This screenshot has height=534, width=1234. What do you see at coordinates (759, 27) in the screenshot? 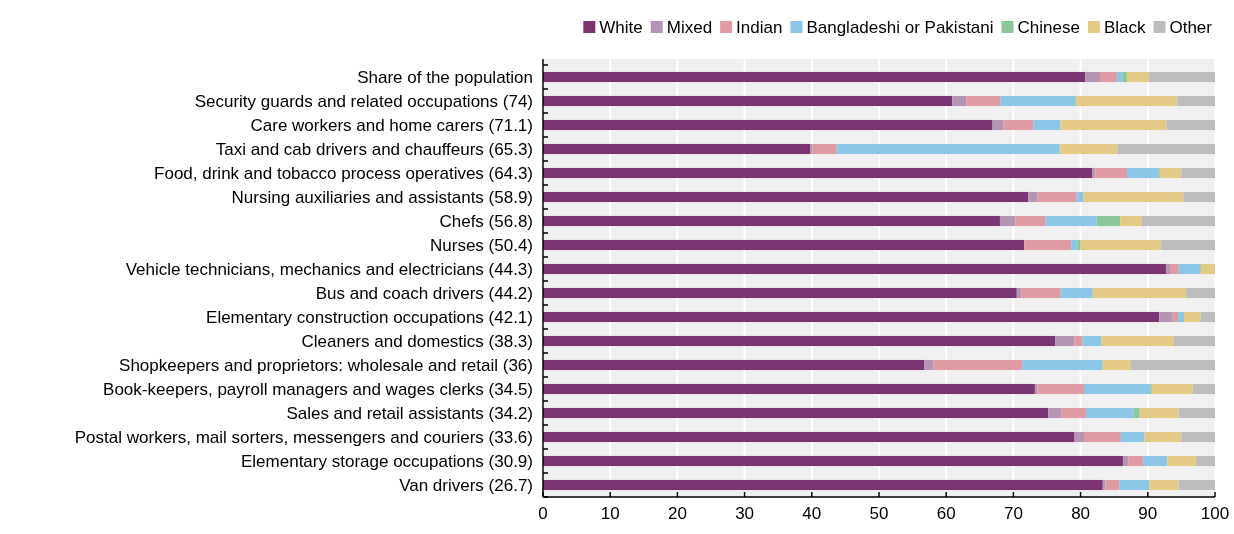
I see `legend-label: Indian` at bounding box center [759, 27].